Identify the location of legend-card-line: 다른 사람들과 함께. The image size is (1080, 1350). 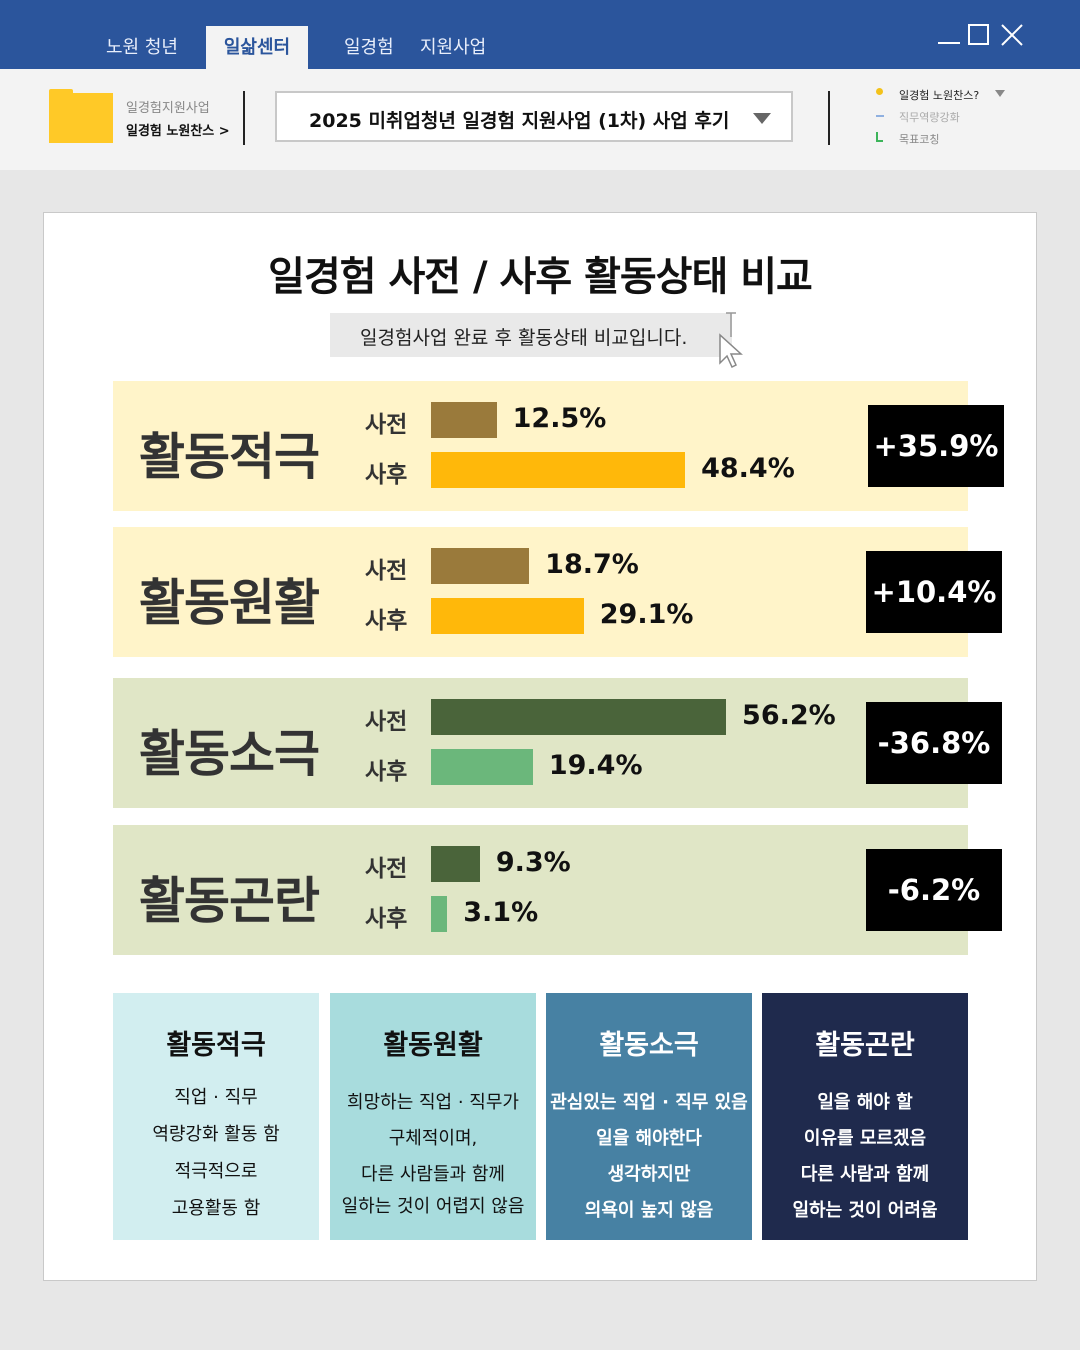
(433, 1174).